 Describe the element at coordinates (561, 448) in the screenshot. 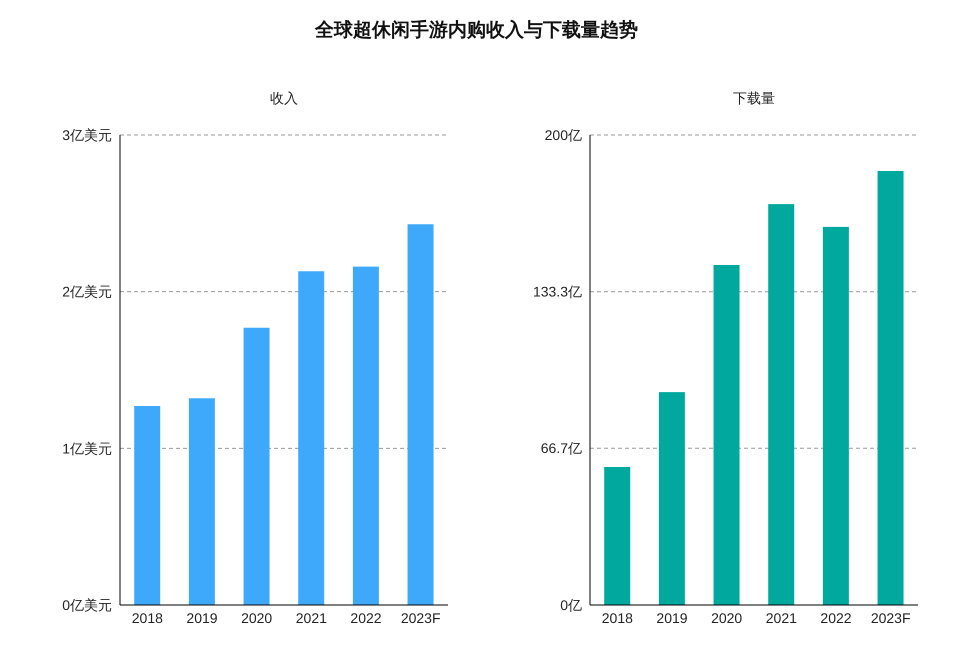

I see `y-tick-label: 66.7亿` at that location.